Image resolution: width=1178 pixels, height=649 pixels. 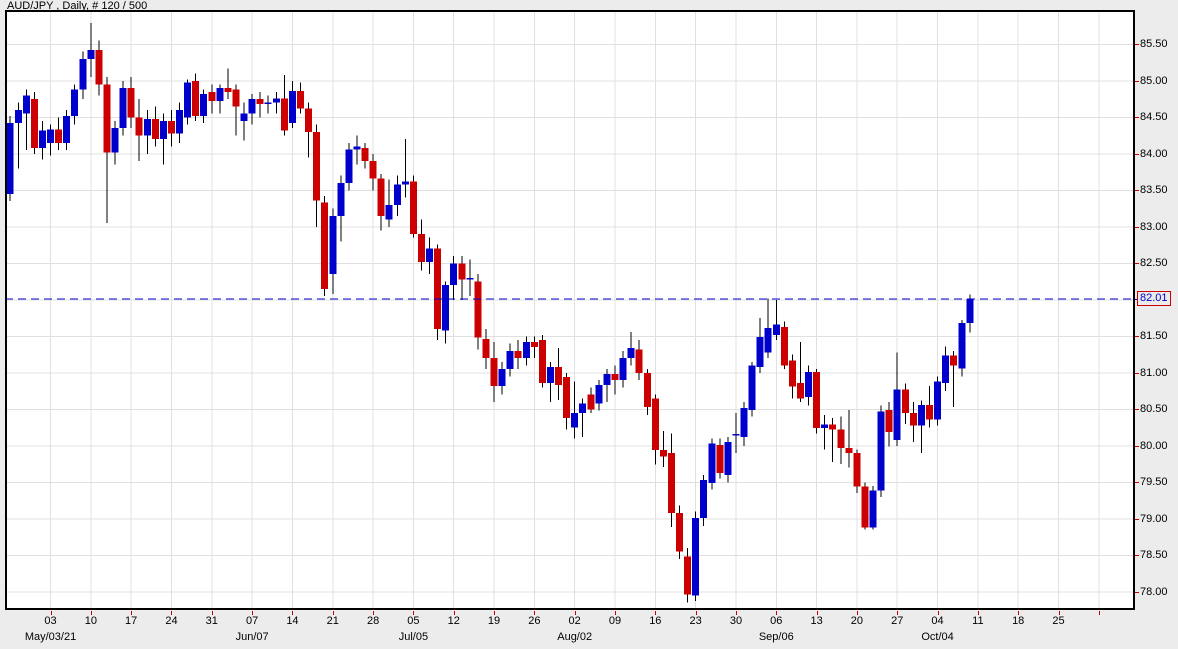 I want to click on x-axis-day-label: 28, so click(x=373, y=621).